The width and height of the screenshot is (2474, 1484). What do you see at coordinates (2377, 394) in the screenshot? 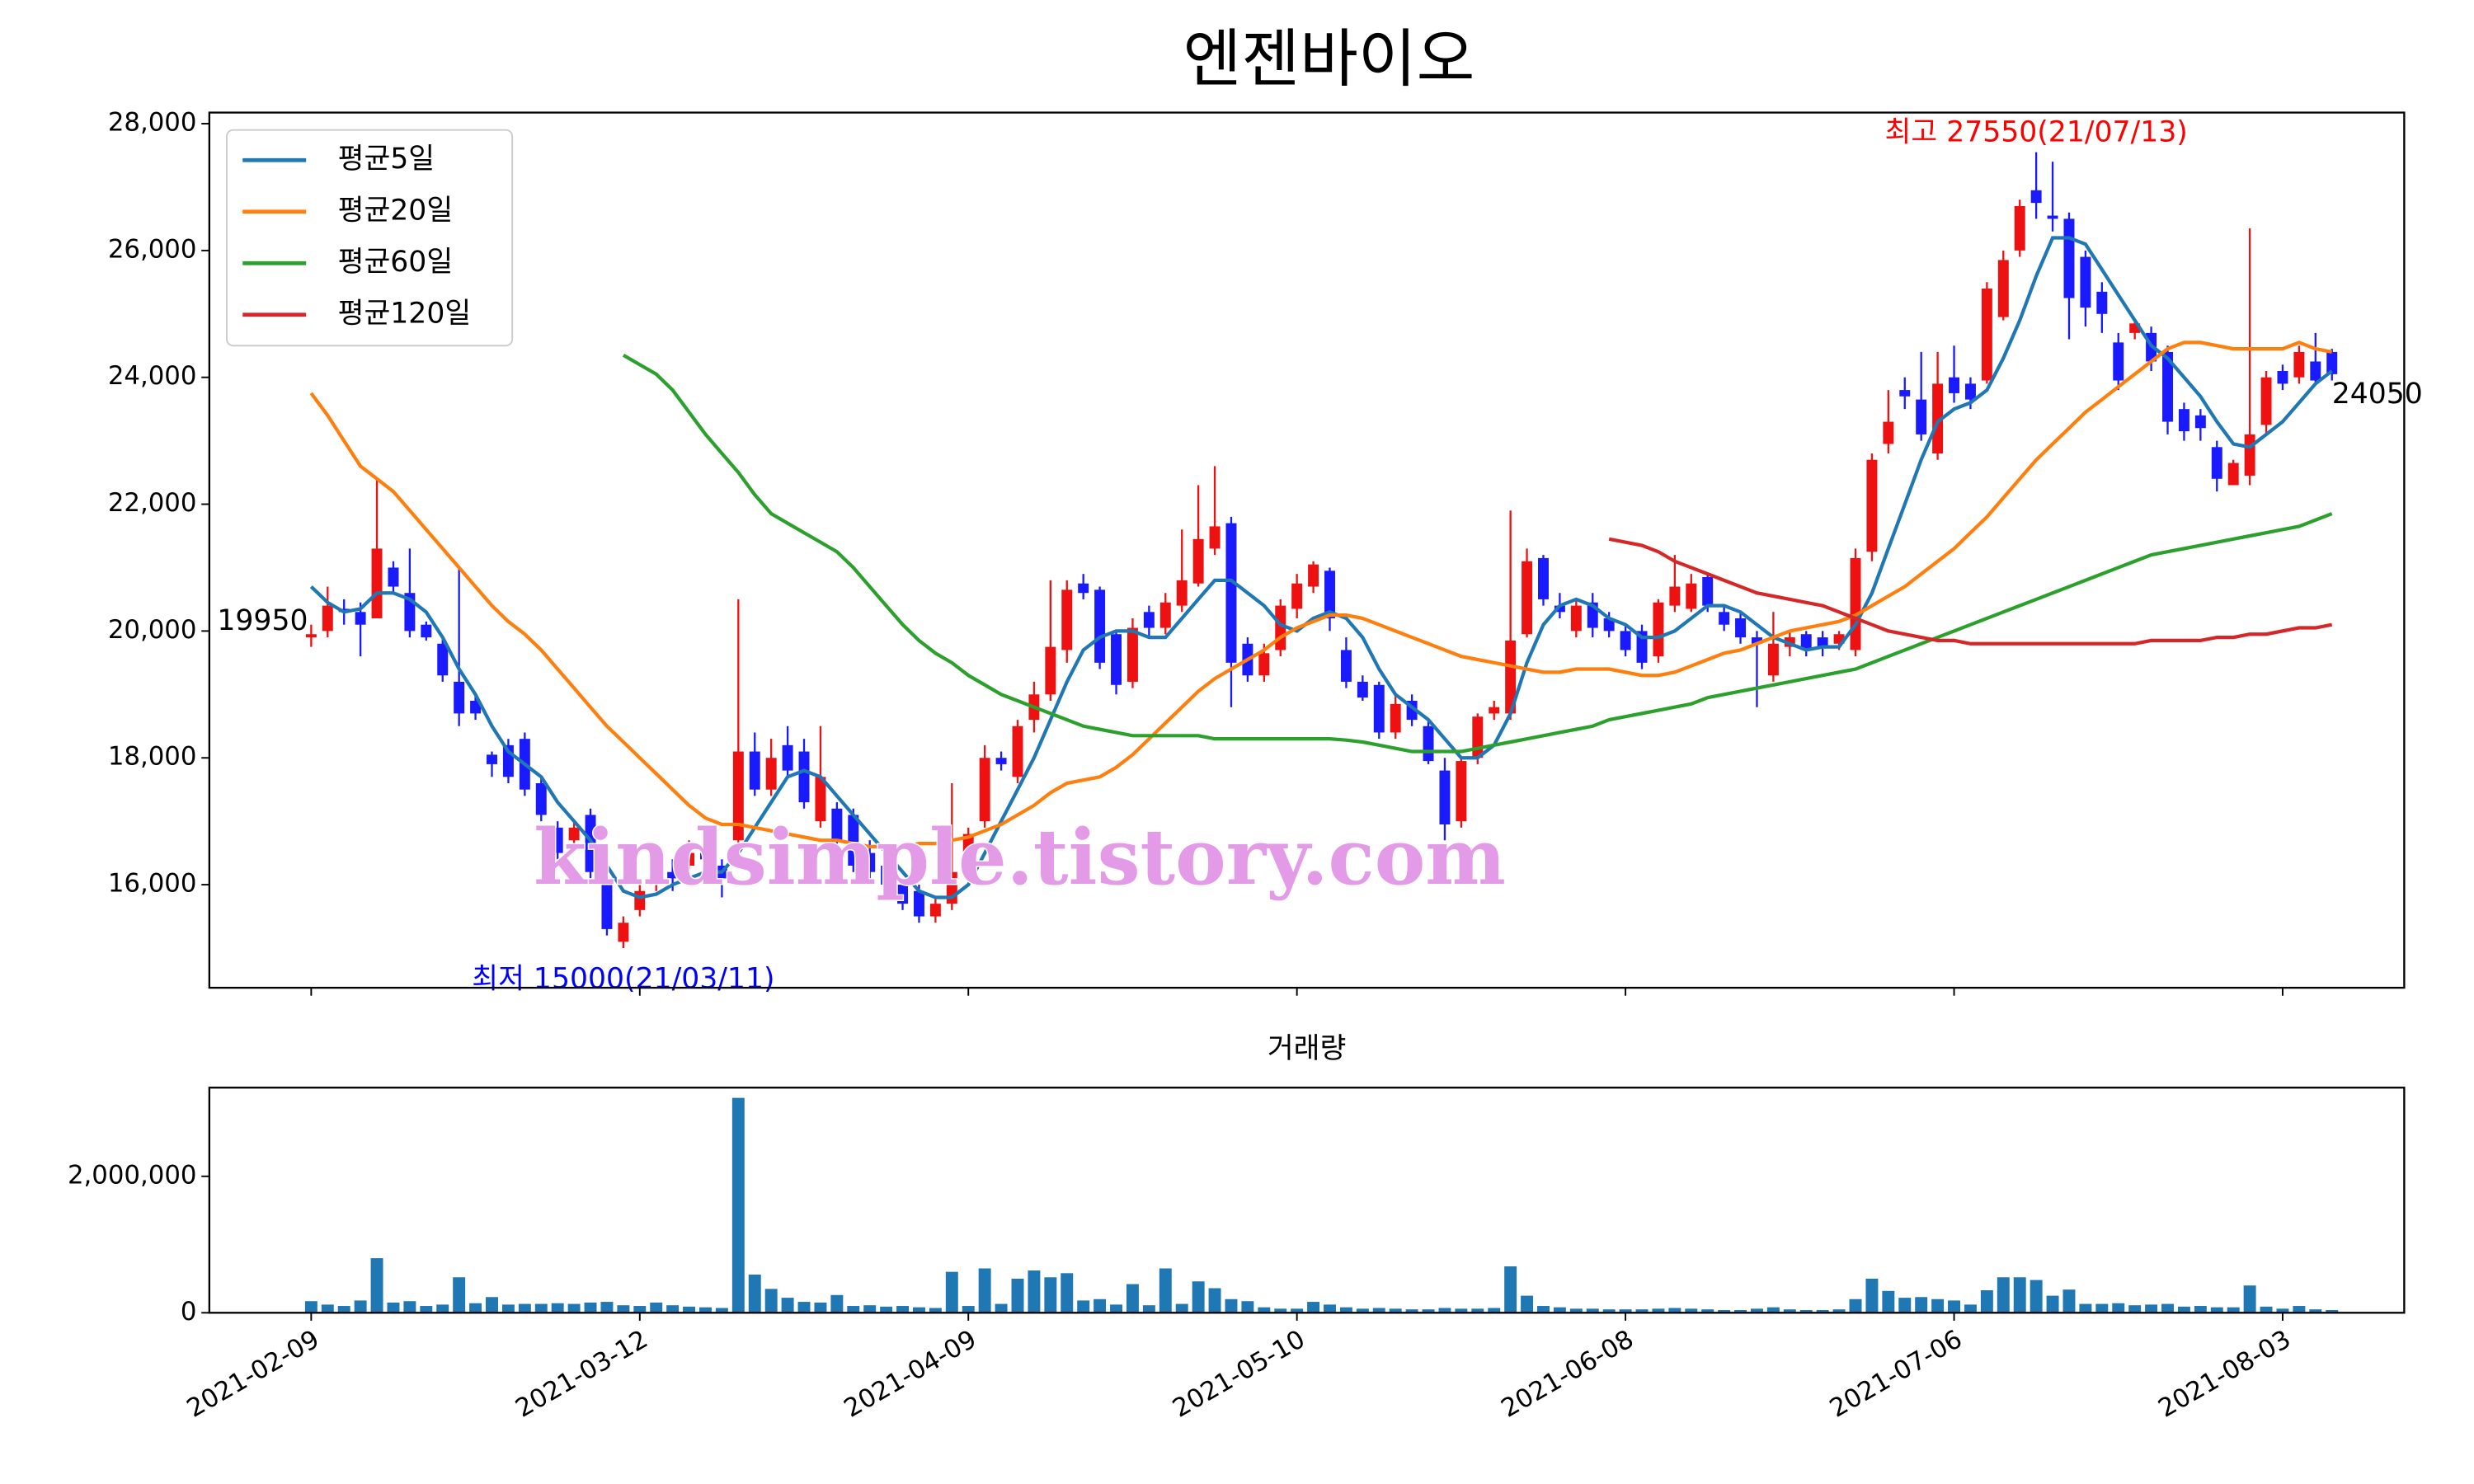
I see `last-close-label: 24050` at bounding box center [2377, 394].